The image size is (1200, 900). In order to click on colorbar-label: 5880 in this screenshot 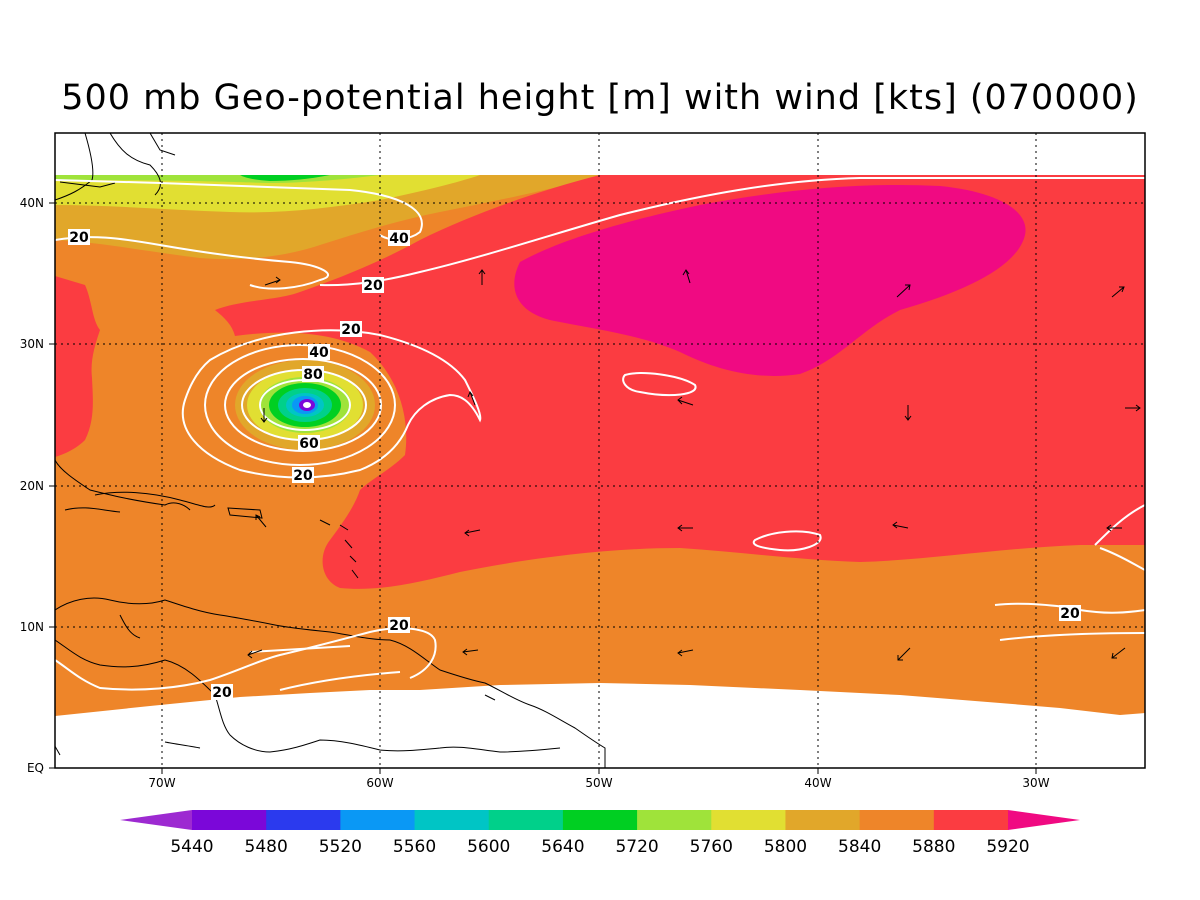, I will do `click(933, 847)`.